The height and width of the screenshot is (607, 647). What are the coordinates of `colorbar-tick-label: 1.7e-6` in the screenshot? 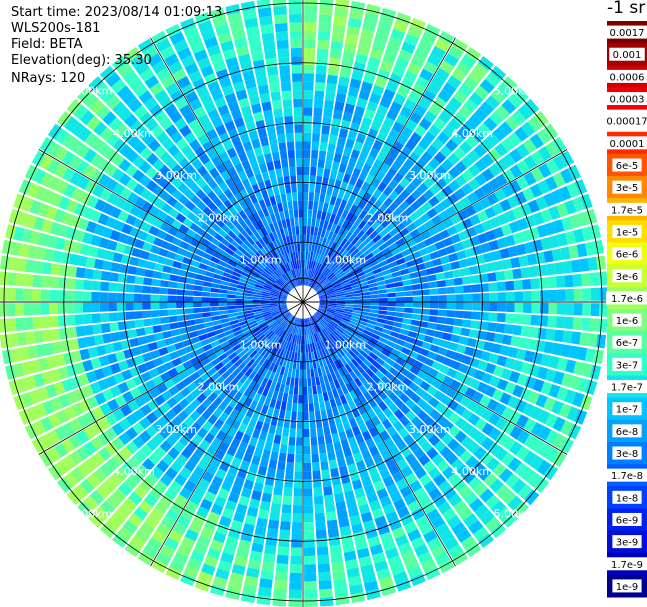 It's located at (627, 299).